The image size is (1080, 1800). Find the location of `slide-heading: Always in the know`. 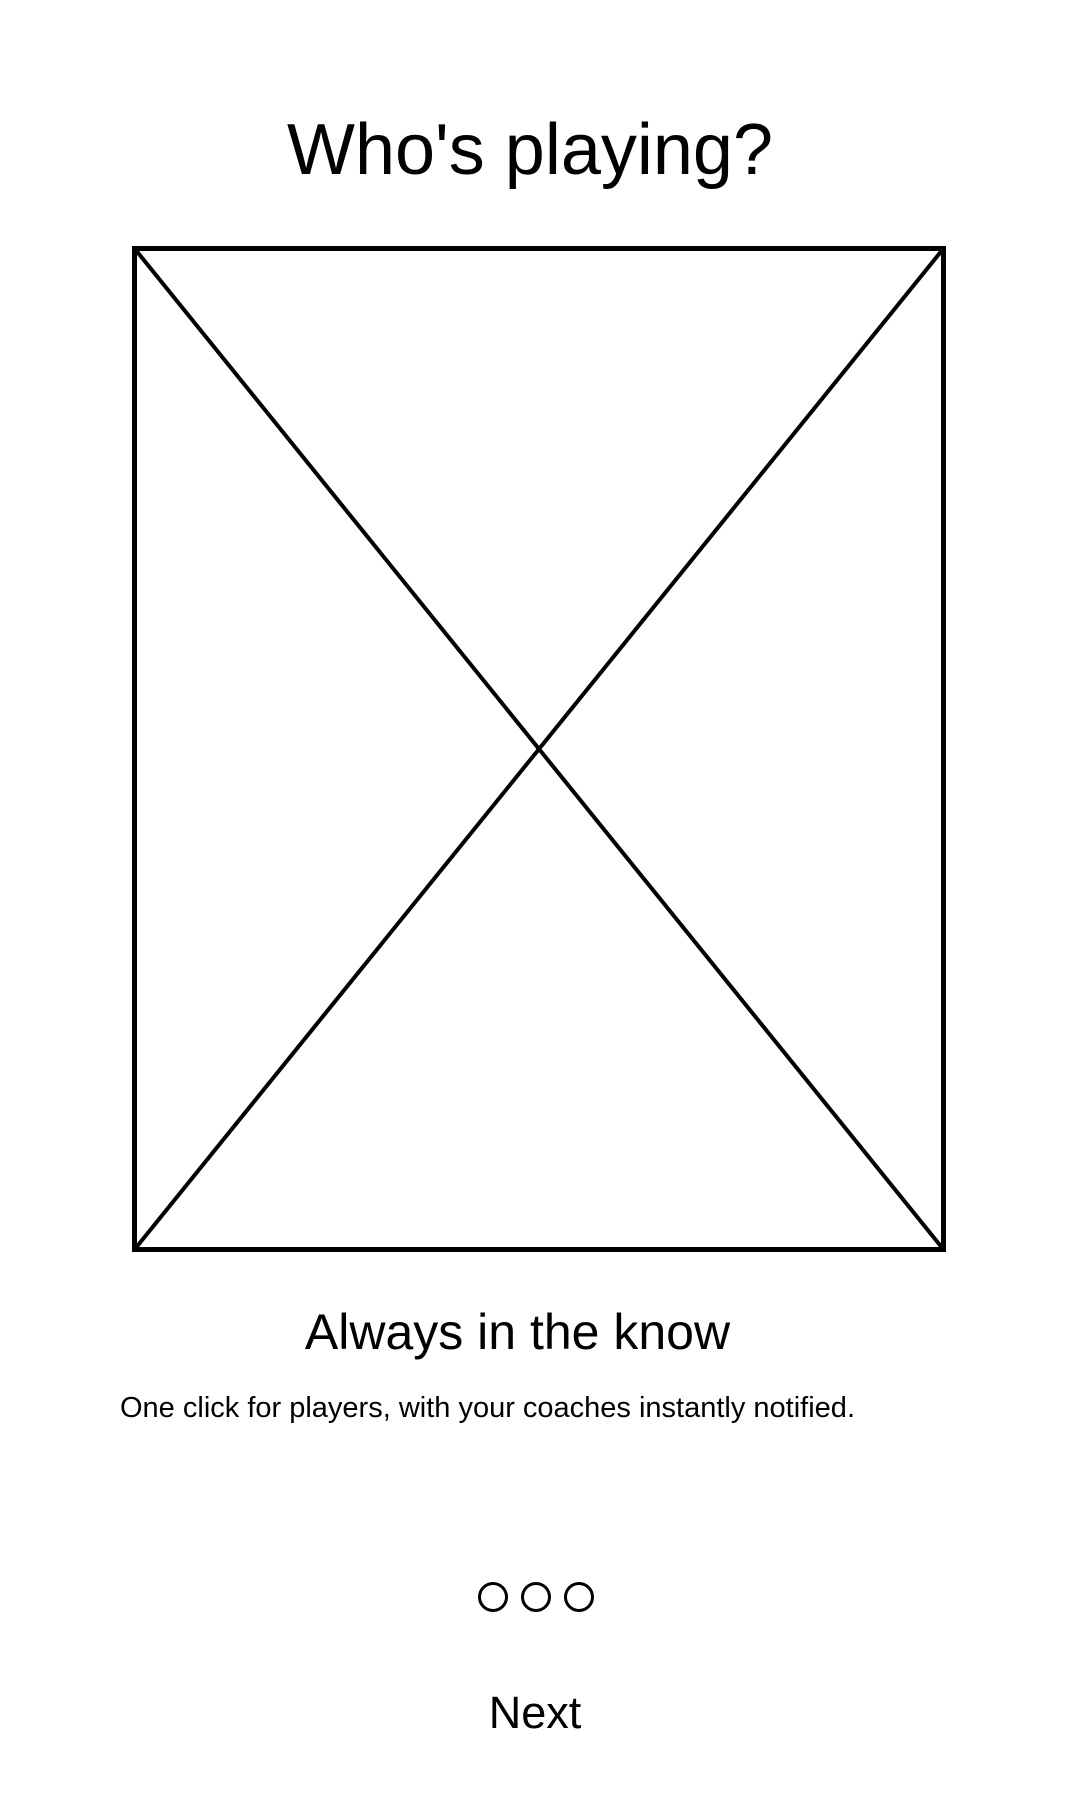

slide-heading: Always in the know is located at coordinates (517, 1332).